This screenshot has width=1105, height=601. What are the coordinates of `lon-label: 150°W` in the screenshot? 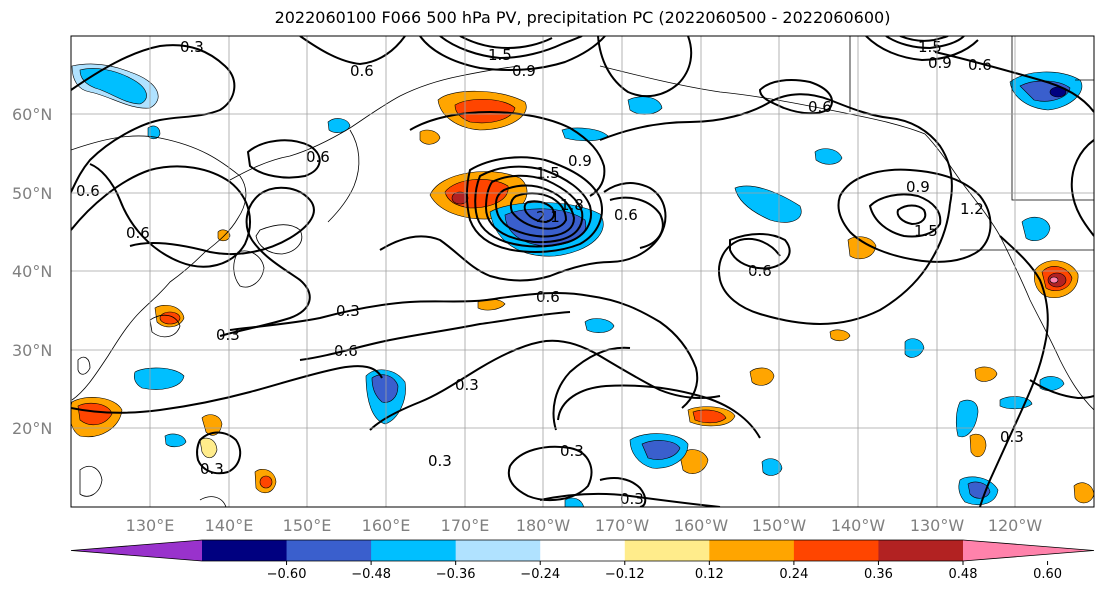 It's located at (779, 525).